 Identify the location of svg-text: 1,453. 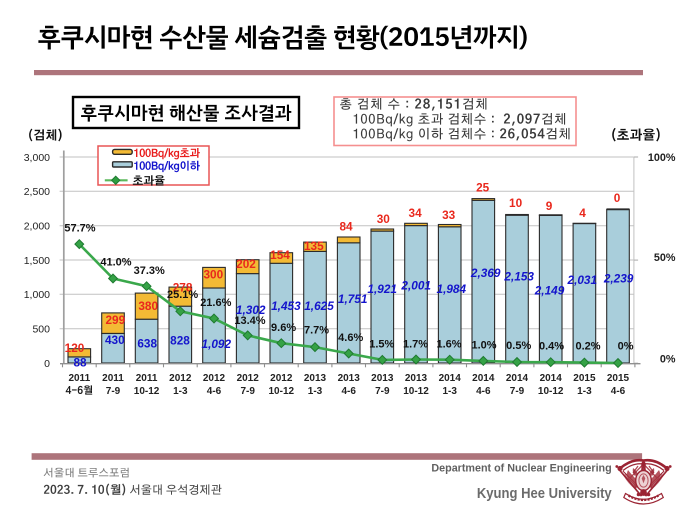
(286, 306).